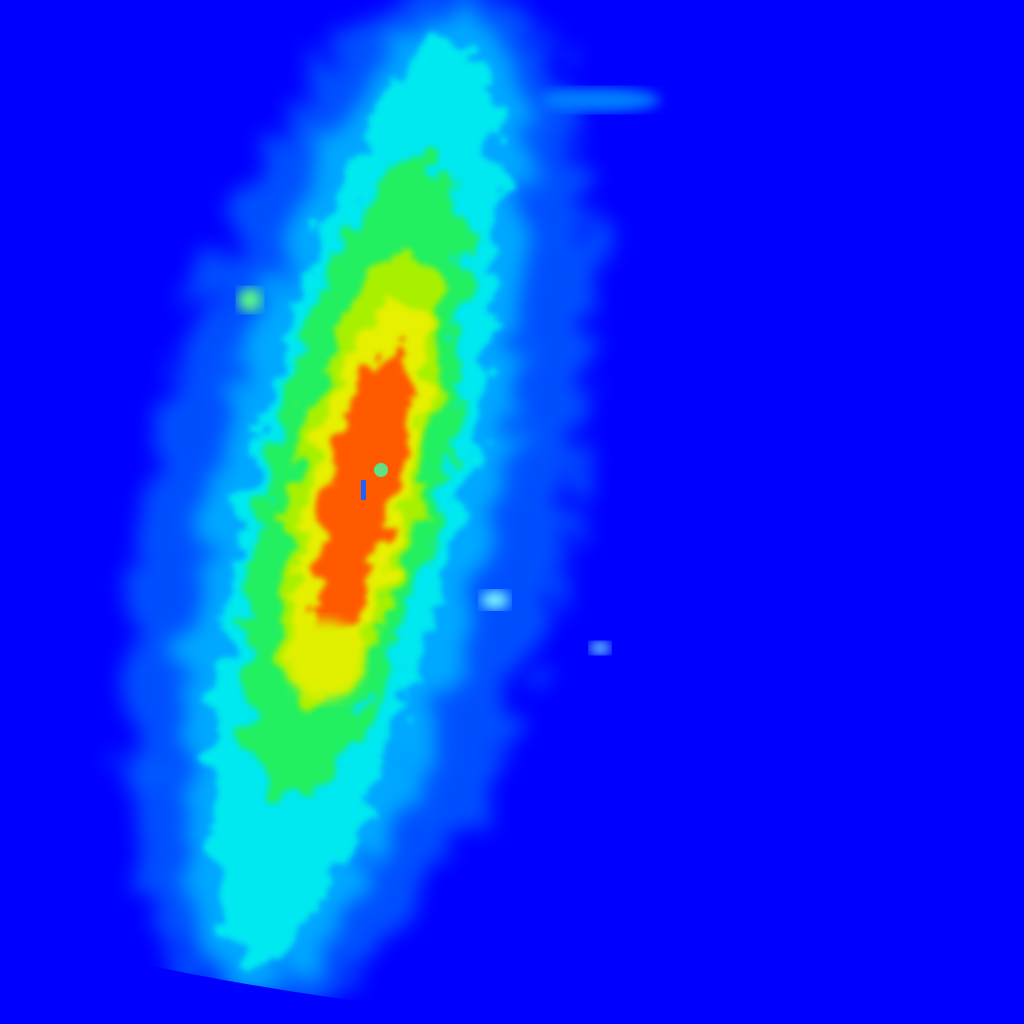 The height and width of the screenshot is (1024, 1024). What do you see at coordinates (600, 100) in the screenshot?
I see `wisp` at bounding box center [600, 100].